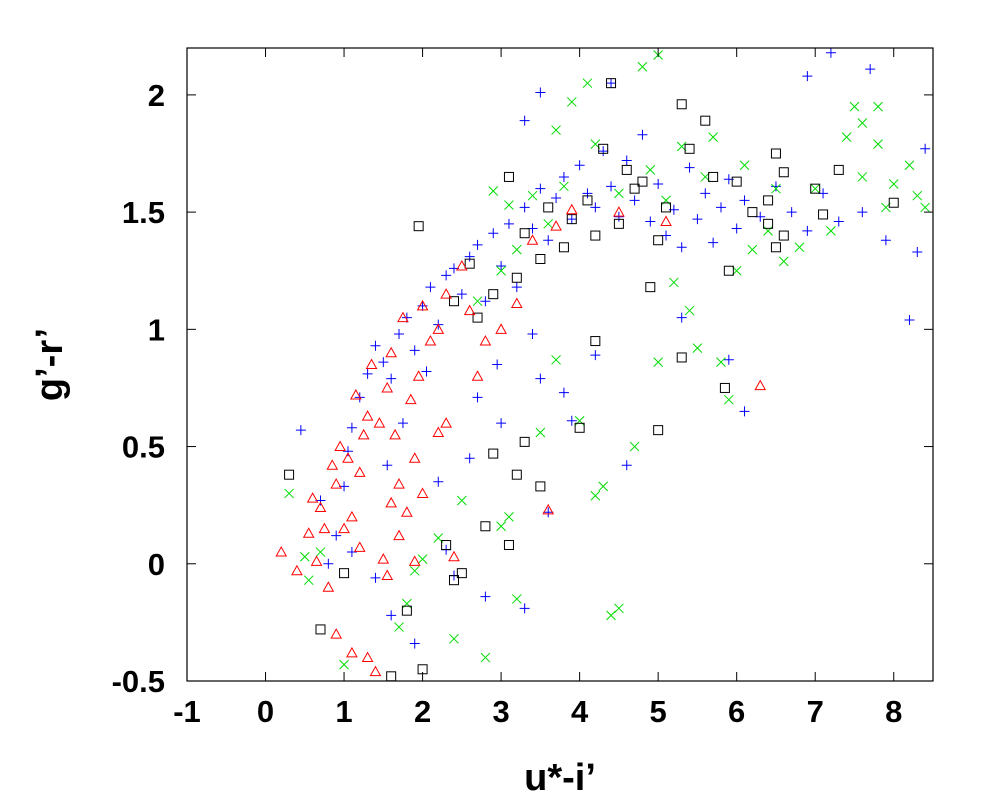 The width and height of the screenshot is (1003, 803). What do you see at coordinates (156, 564) in the screenshot?
I see `y-tick-label: 0` at bounding box center [156, 564].